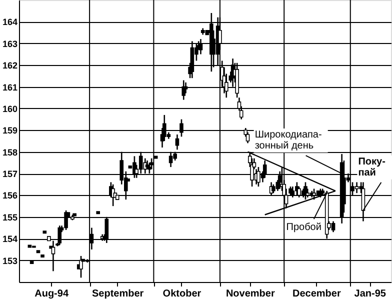 The width and height of the screenshot is (392, 302). Describe the element at coordinates (10, 217) in the screenshot. I see `y-tick-label: 155` at that location.